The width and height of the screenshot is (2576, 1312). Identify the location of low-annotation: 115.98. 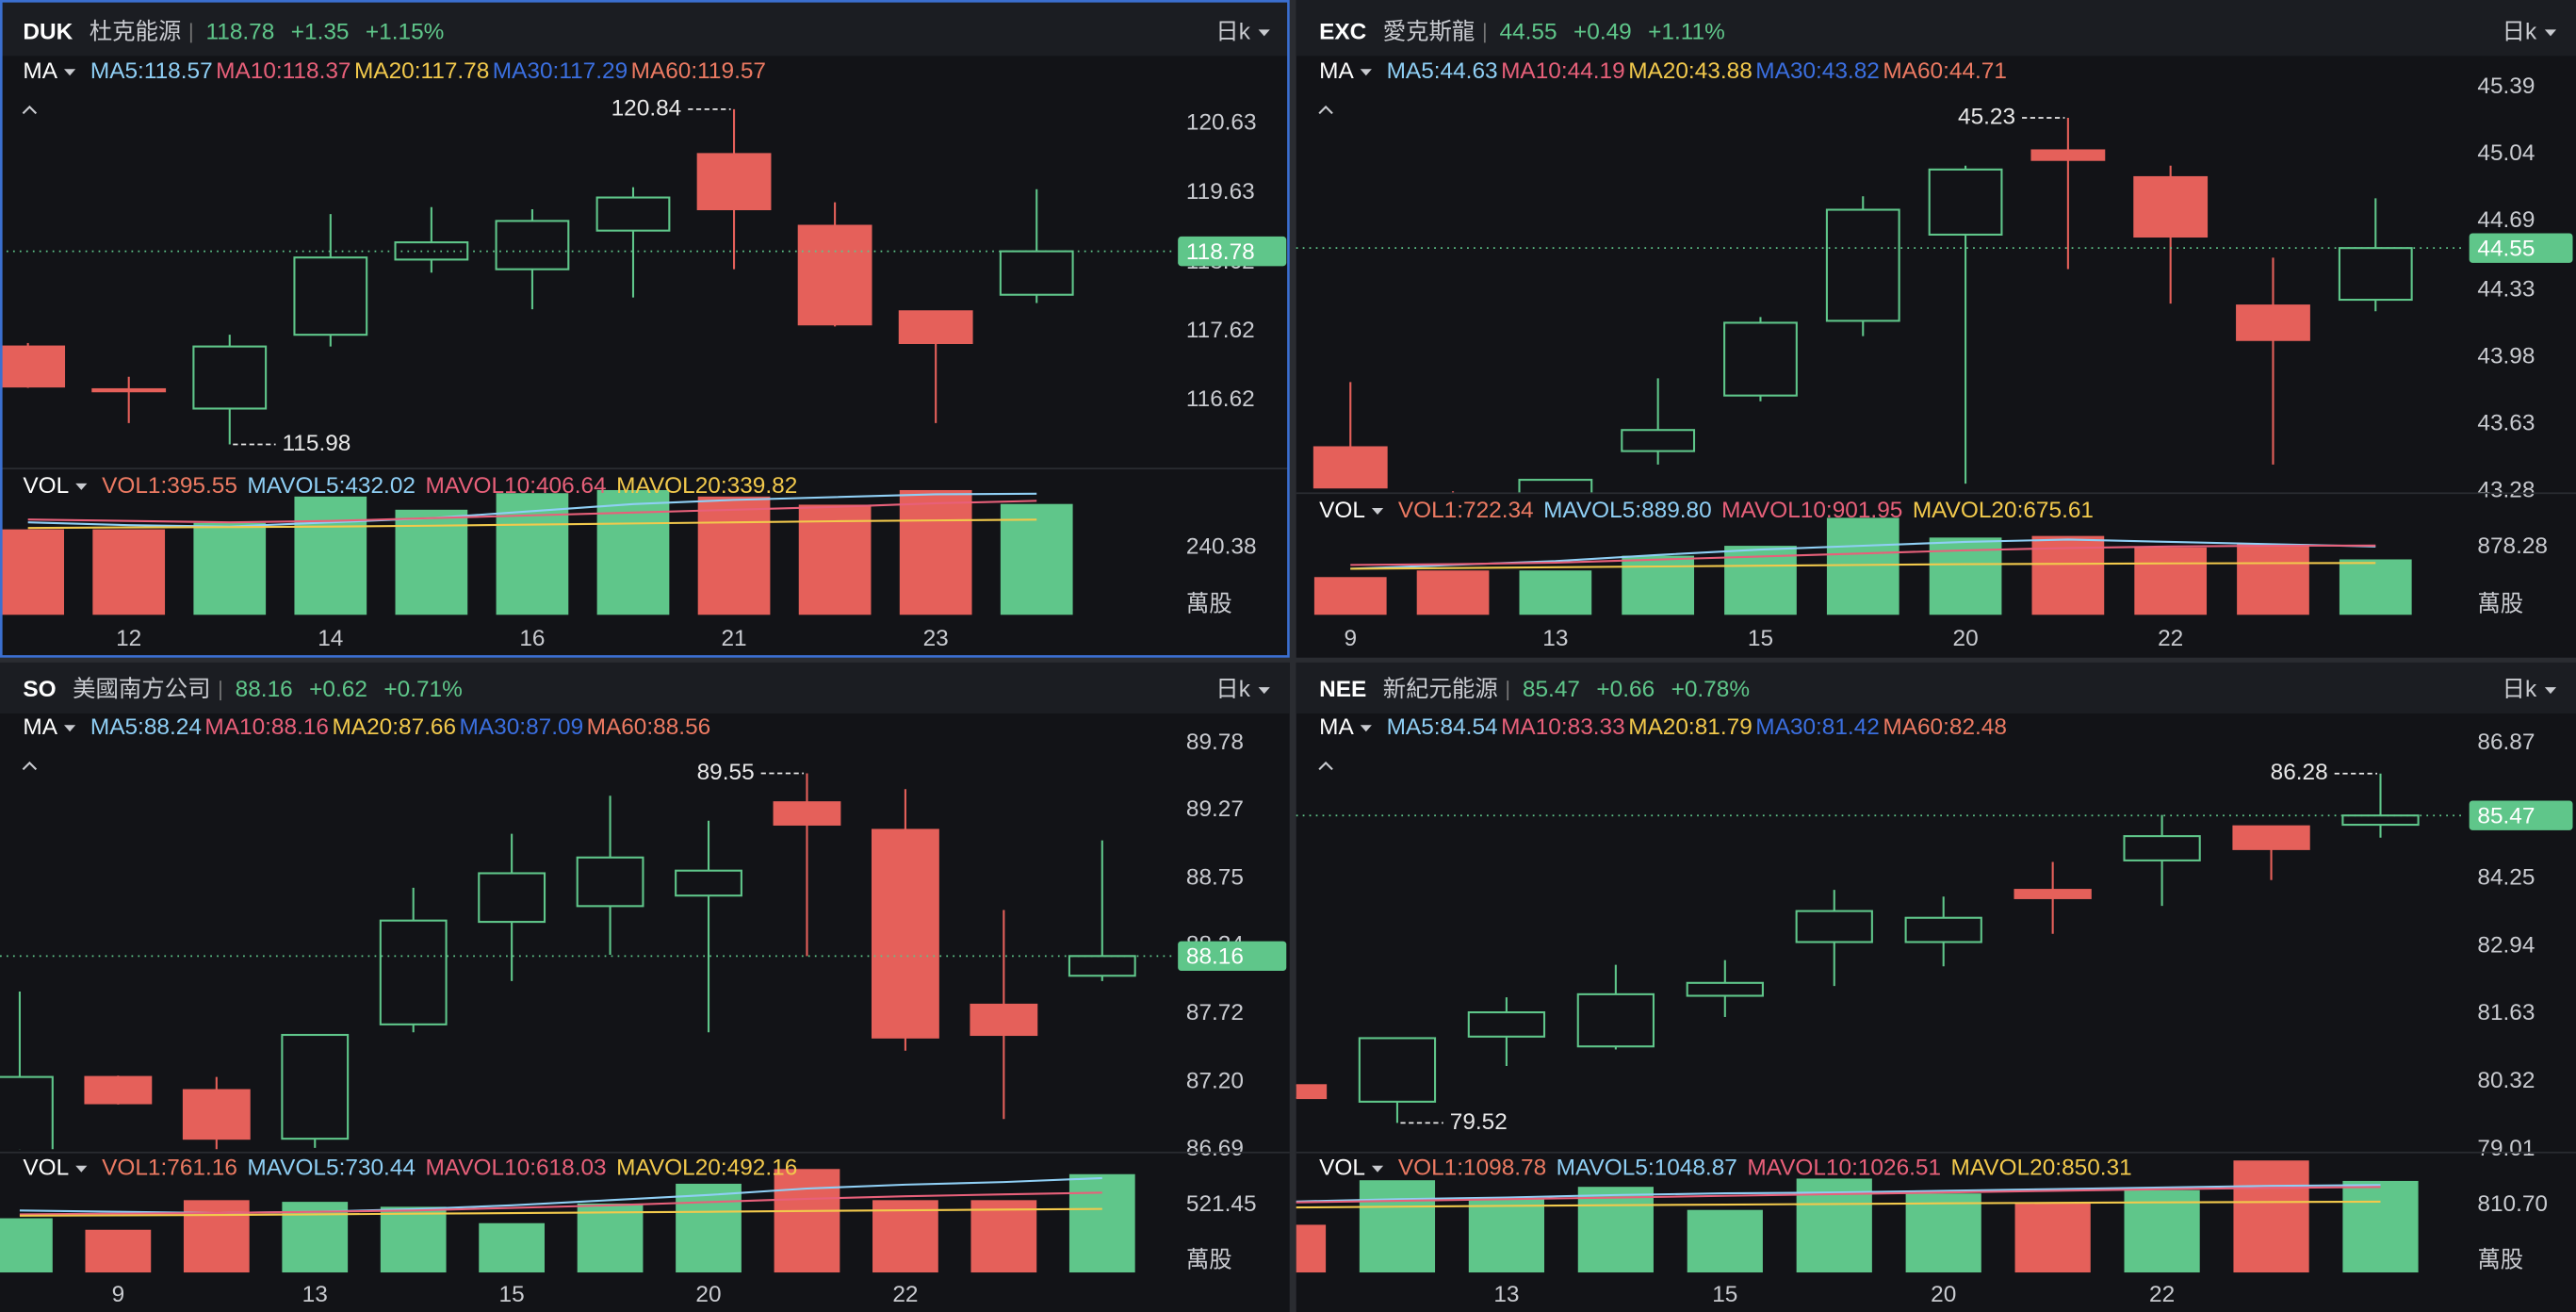
(317, 443).